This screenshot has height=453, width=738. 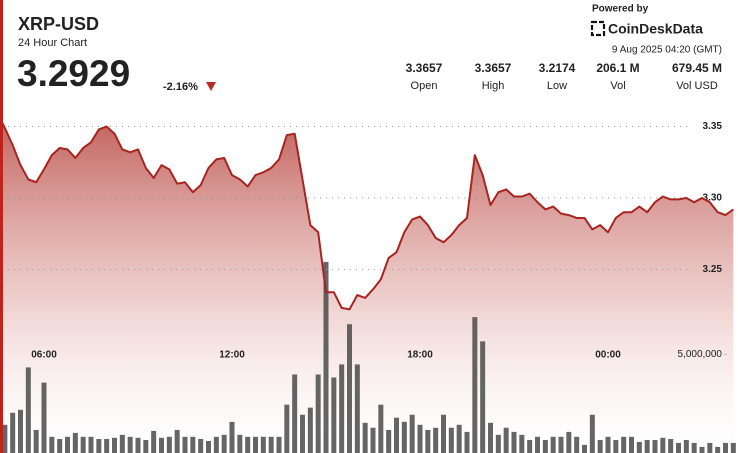 What do you see at coordinates (58, 24) in the screenshot?
I see `symbol: XRP-USD` at bounding box center [58, 24].